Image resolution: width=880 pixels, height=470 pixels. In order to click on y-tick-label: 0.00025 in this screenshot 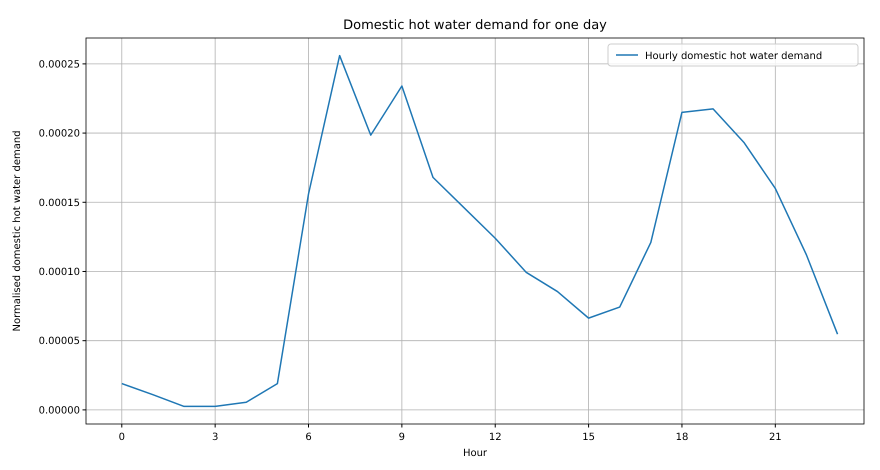, I will do `click(59, 64)`.